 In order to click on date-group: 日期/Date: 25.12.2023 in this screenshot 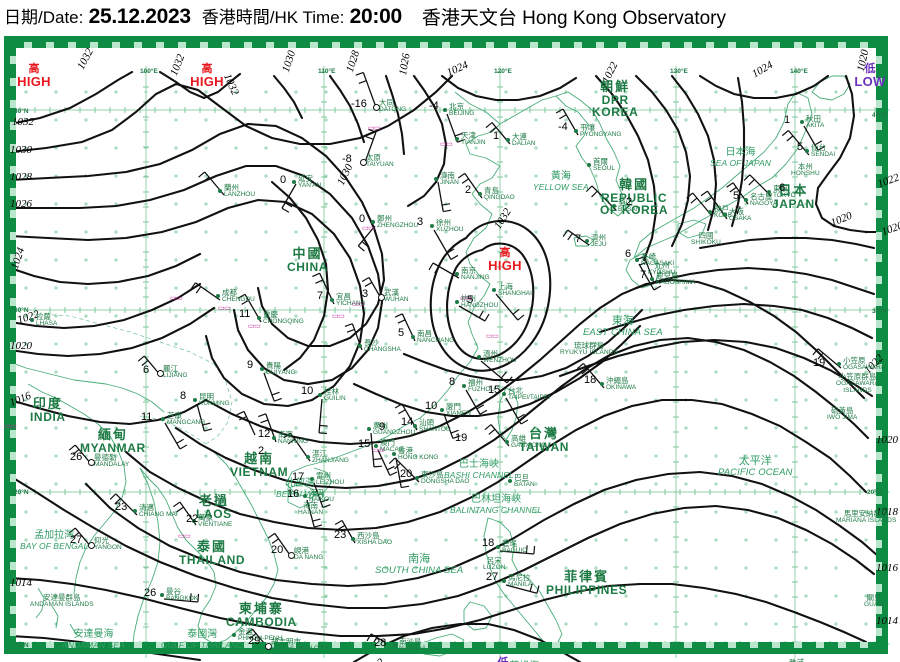, I will do `click(97, 16)`.